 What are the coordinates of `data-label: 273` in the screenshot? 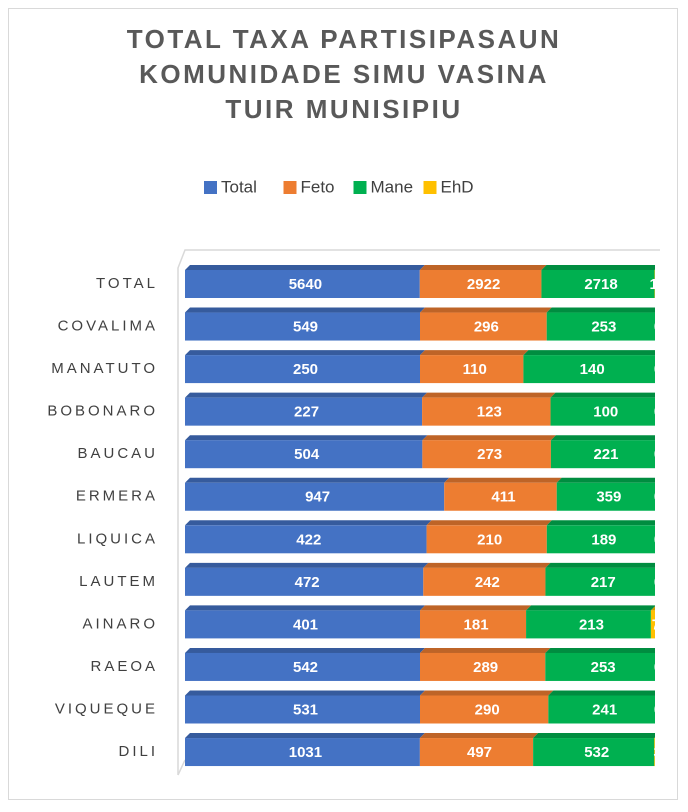 It's located at (489, 454).